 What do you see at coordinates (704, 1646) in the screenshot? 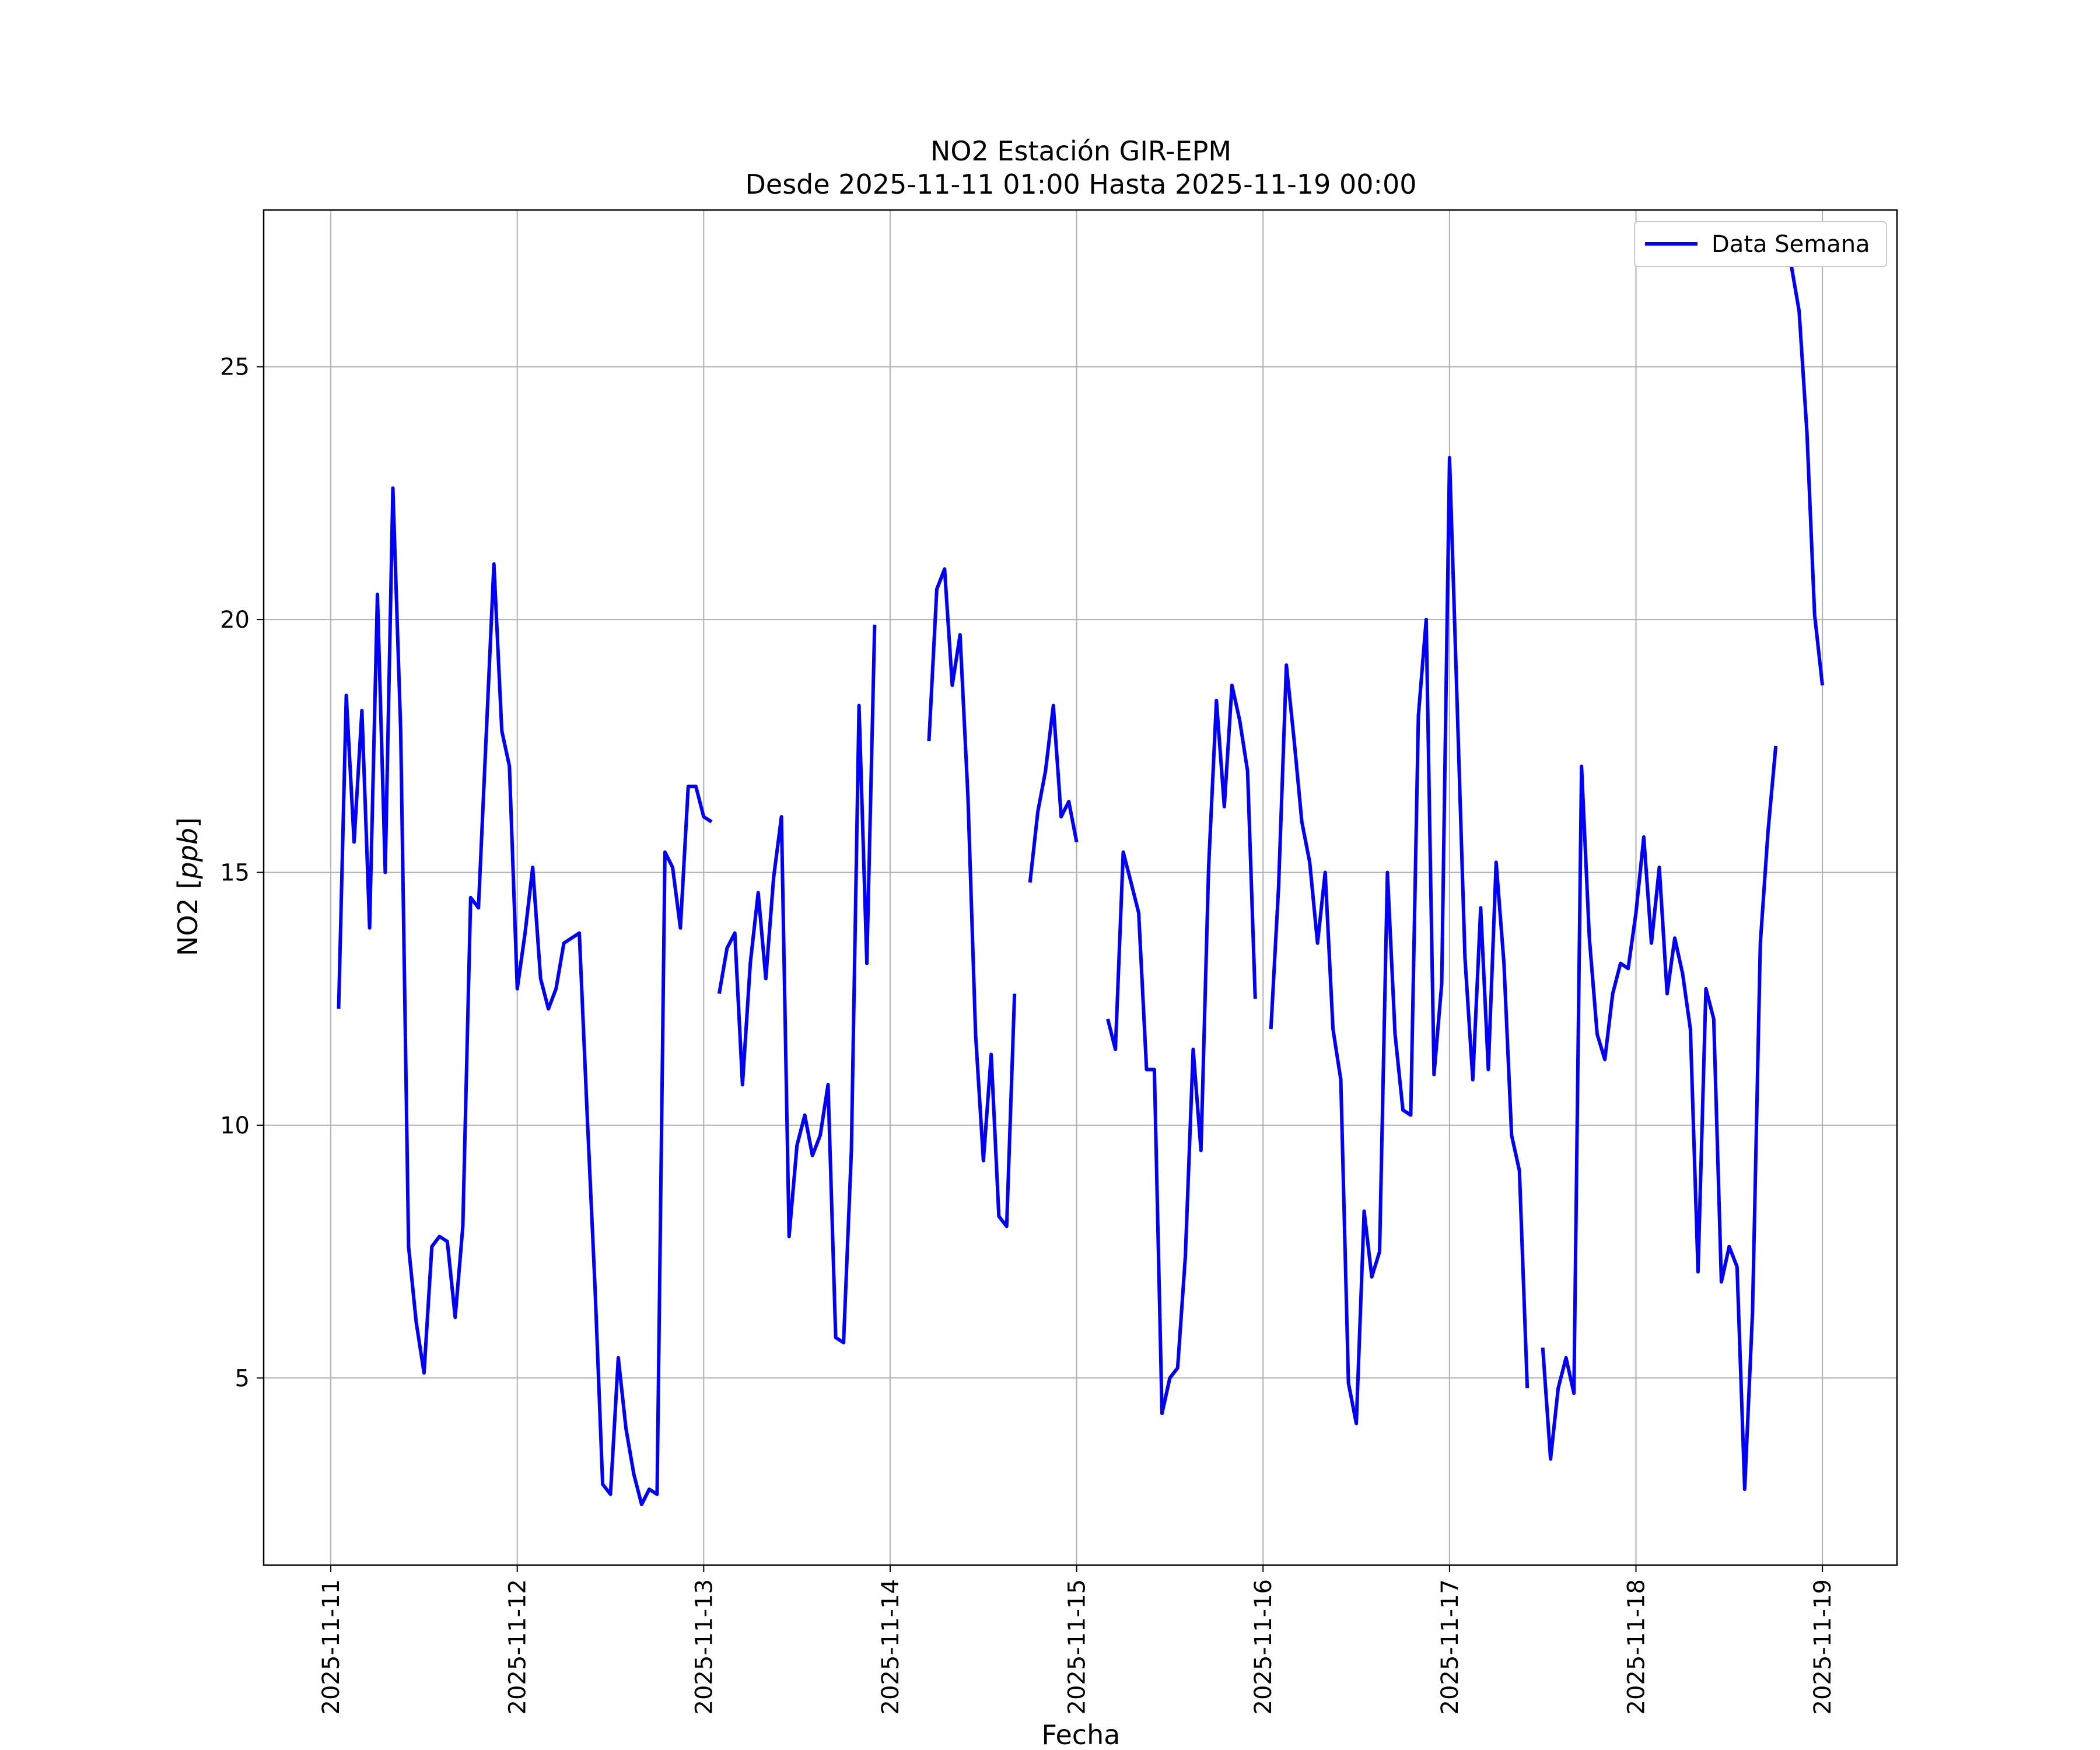
I see `x-tick-label: 2025-11-13` at bounding box center [704, 1646].